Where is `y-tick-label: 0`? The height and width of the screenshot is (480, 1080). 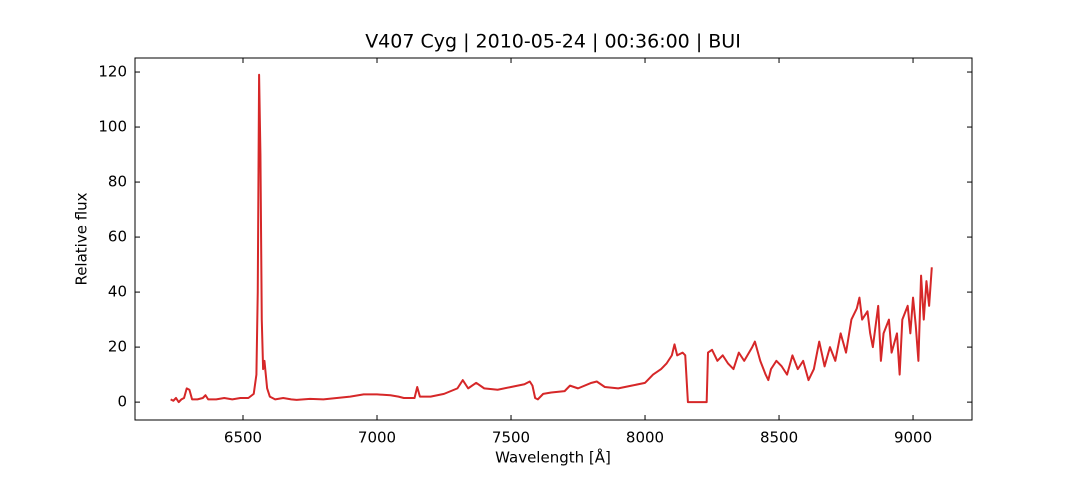 y-tick-label: 0 is located at coordinates (122, 402).